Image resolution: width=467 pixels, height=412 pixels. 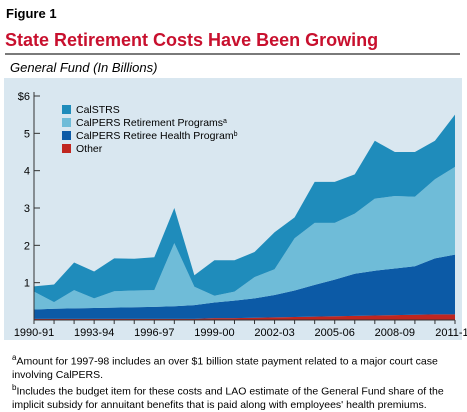 What do you see at coordinates (335, 333) in the screenshot?
I see `x-tick-label: 2005-06` at bounding box center [335, 333].